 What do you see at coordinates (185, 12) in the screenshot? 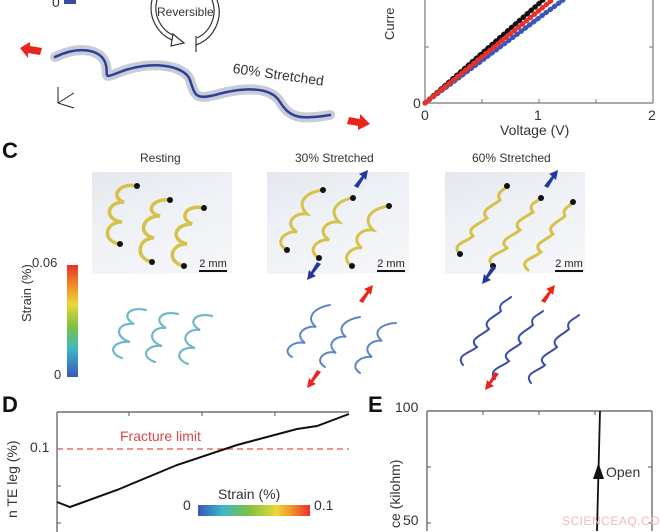
I see `reversible-label: Reversible` at bounding box center [185, 12].